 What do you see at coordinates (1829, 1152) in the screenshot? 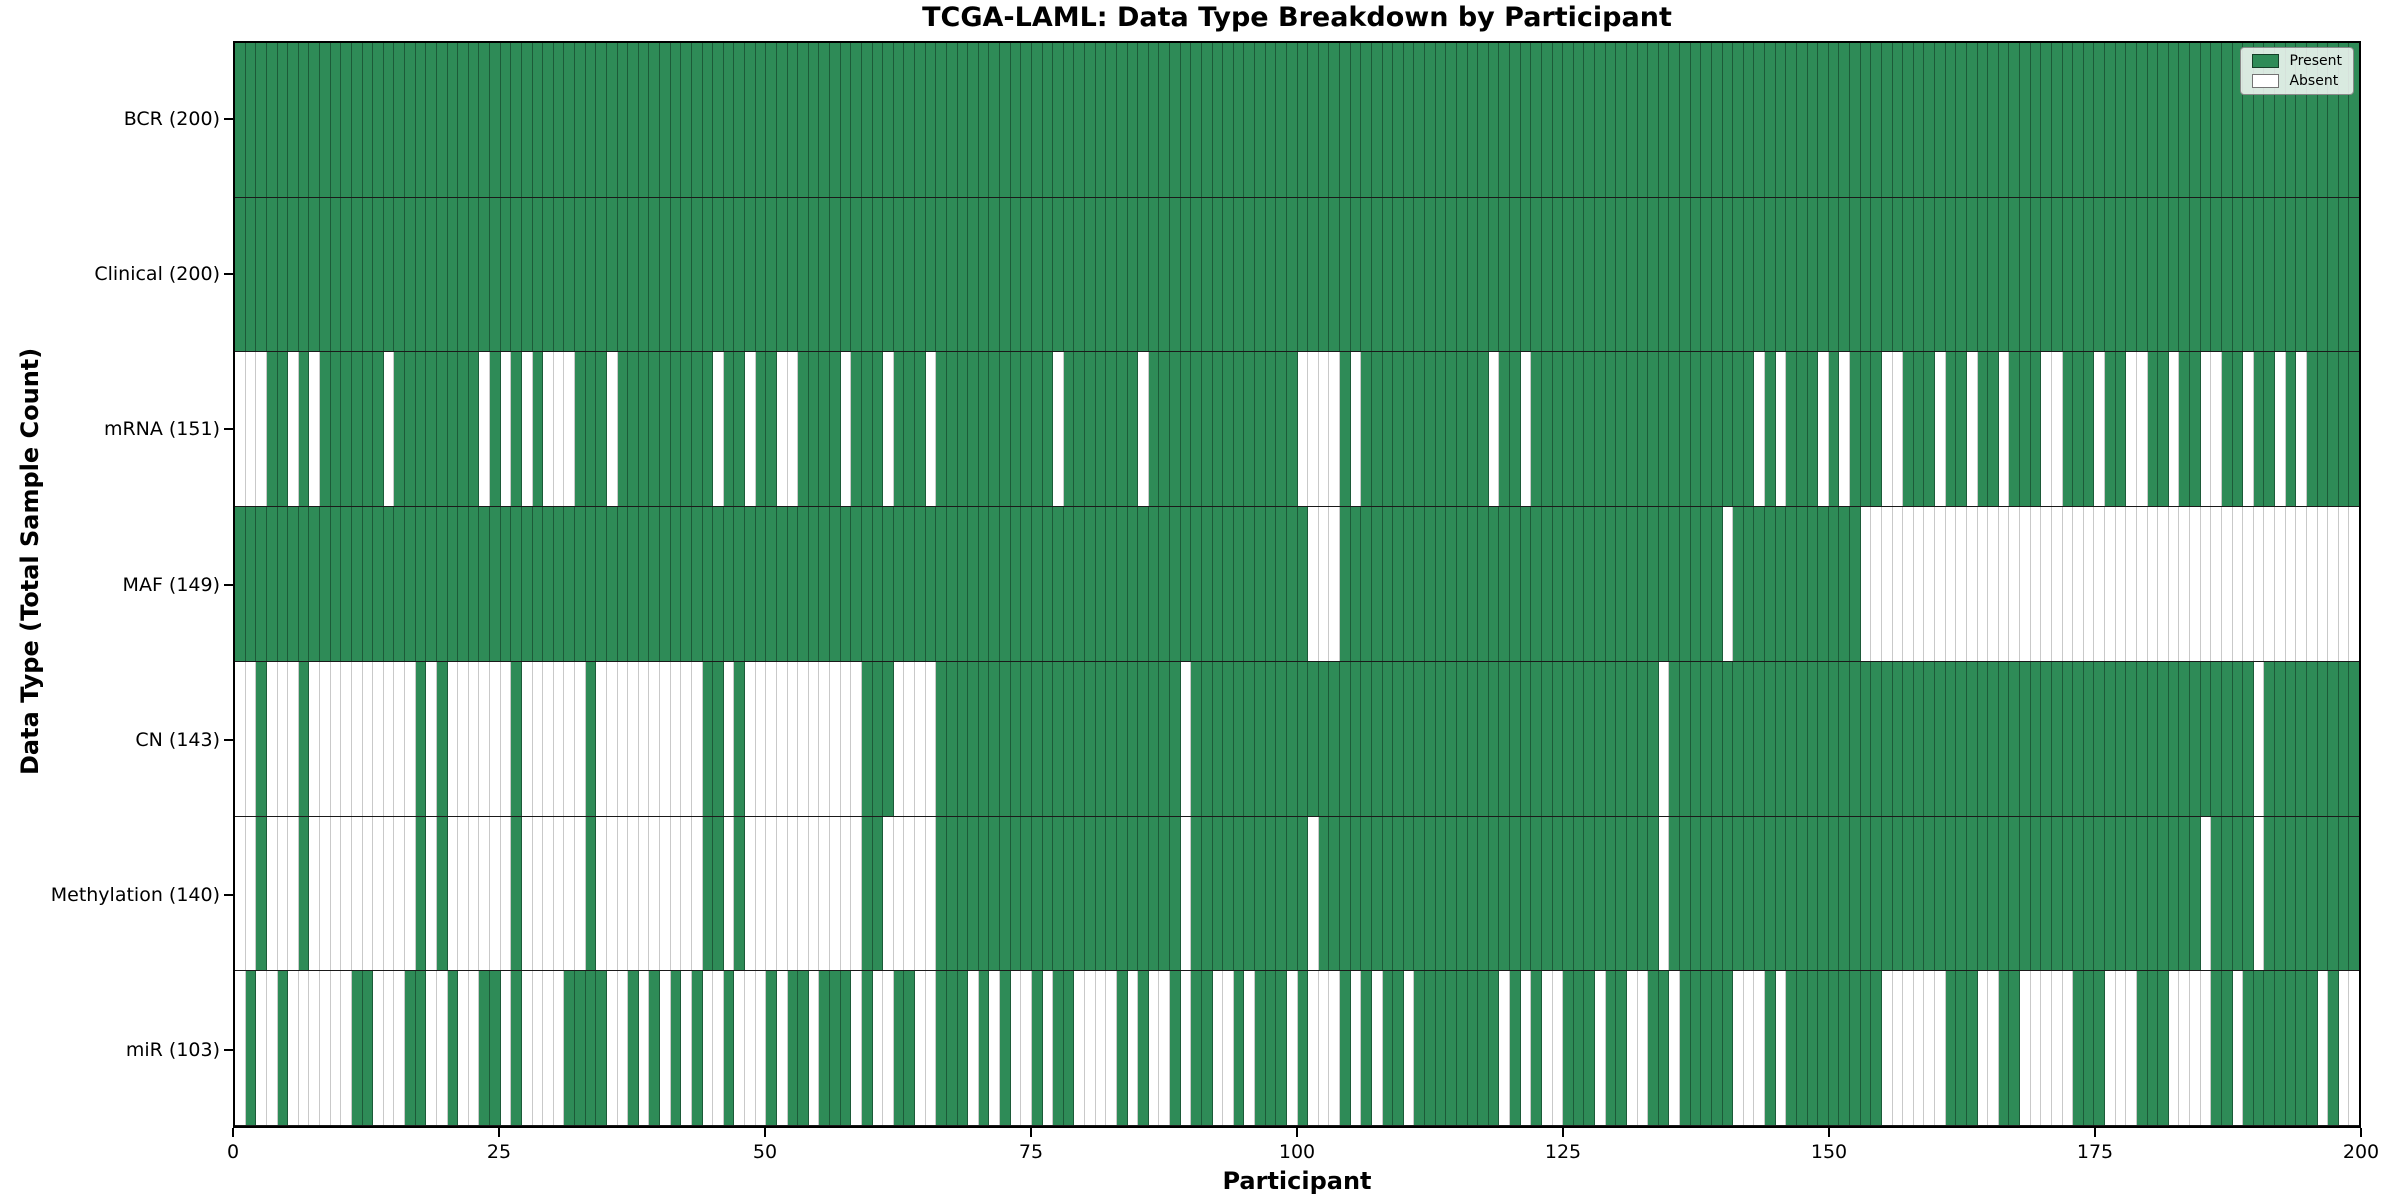
I see `x-tick-label: 150` at bounding box center [1829, 1152].